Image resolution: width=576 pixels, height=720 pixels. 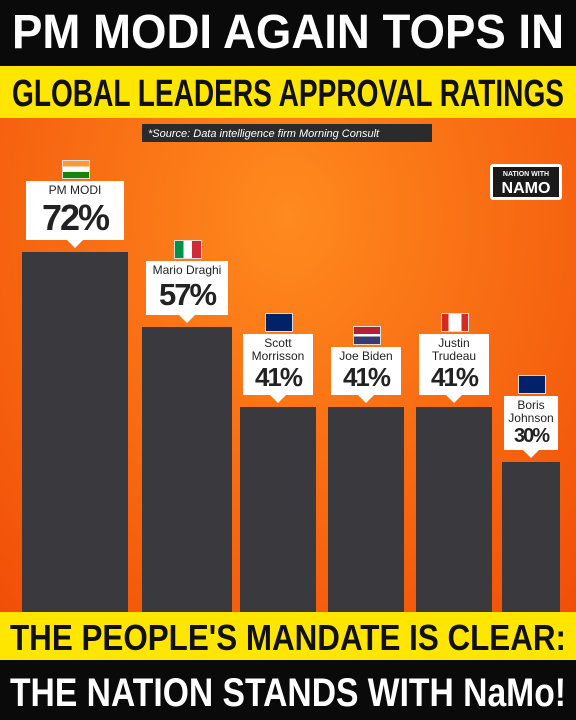 I want to click on label-box: Scott Morrisson 41%, so click(x=278, y=368).